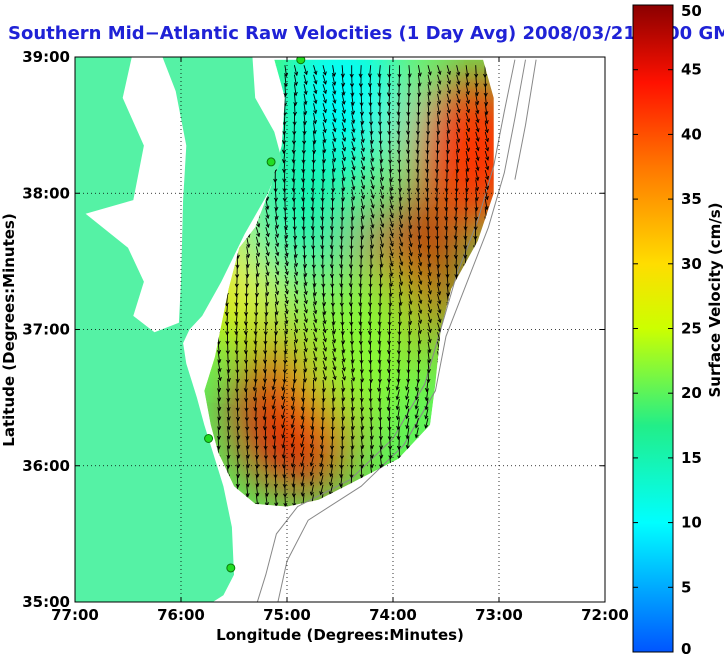  What do you see at coordinates (691, 134) in the screenshot?
I see `colorbar-tick-label: 40` at bounding box center [691, 134].